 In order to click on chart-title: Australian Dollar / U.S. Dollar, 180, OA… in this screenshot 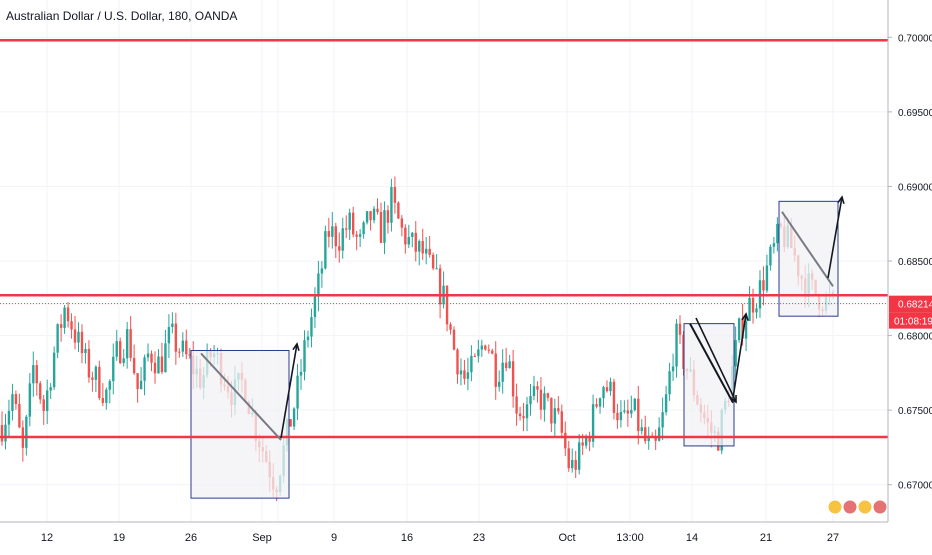, I will do `click(122, 16)`.